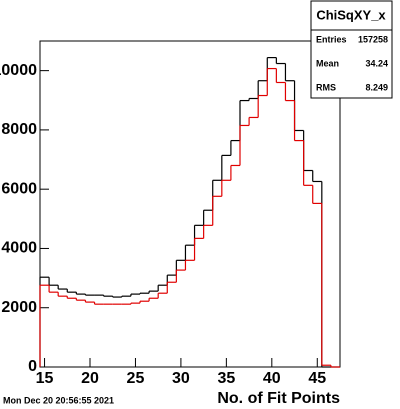 This screenshot has width=400, height=409. What do you see at coordinates (19, 248) in the screenshot?
I see `y-tick-label: 4000` at bounding box center [19, 248].